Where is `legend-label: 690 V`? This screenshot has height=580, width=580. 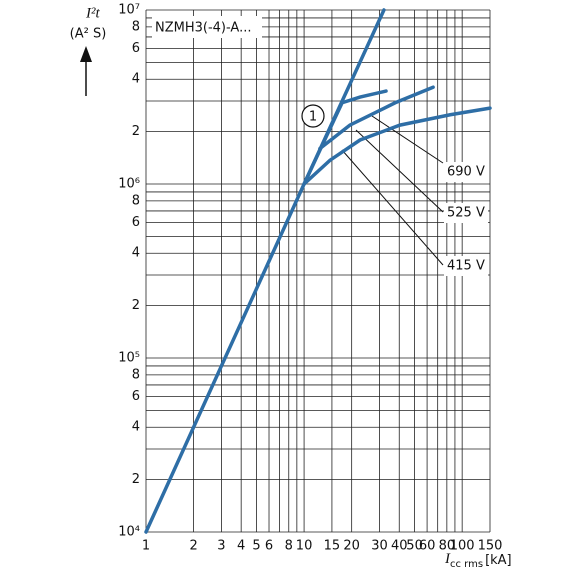
legend-label: 690 V is located at coordinates (466, 172).